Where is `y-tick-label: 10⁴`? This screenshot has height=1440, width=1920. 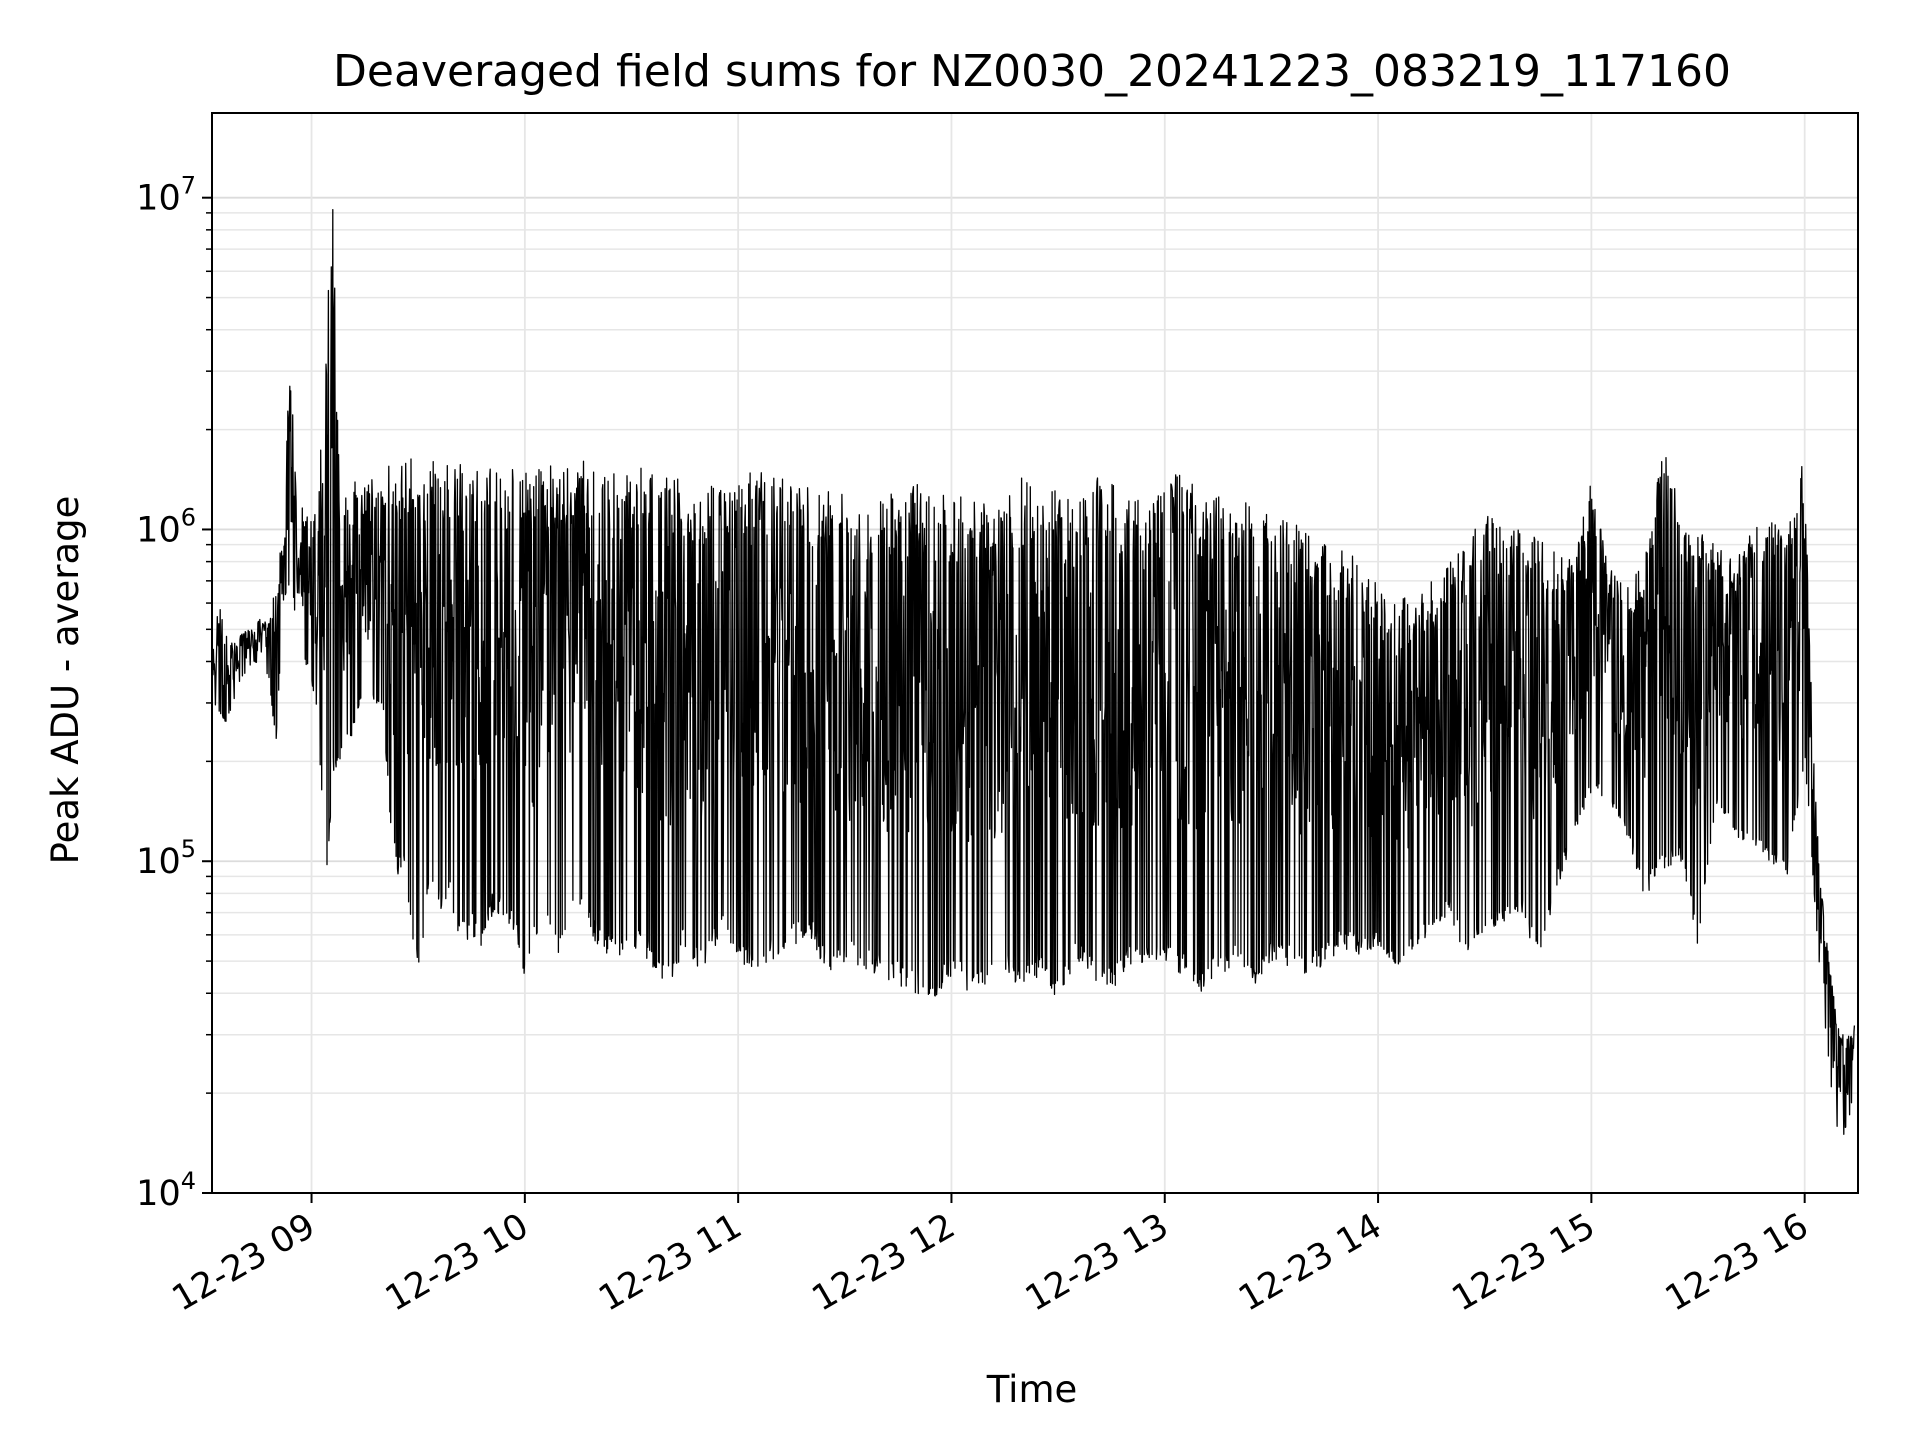
y-tick-label: 10⁴ is located at coordinates (166, 1190).